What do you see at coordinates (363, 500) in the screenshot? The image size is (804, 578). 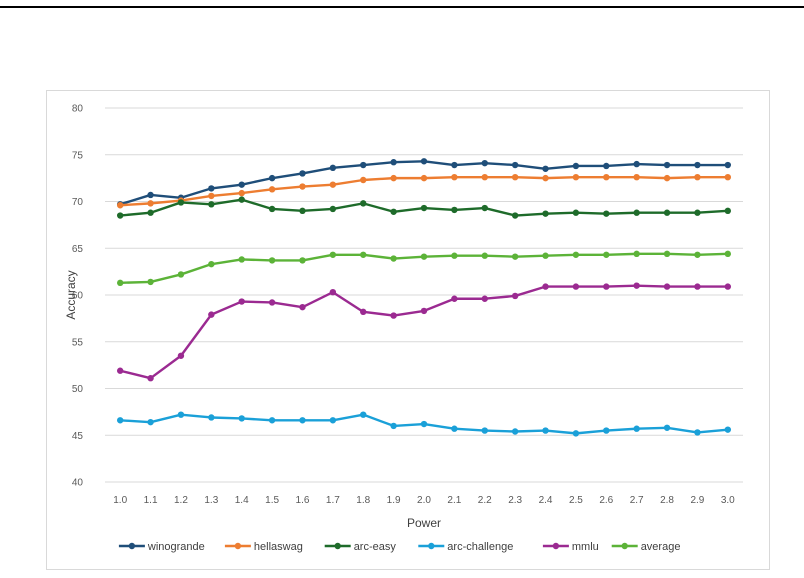 I see `x-tick-label: 1.8` at bounding box center [363, 500].